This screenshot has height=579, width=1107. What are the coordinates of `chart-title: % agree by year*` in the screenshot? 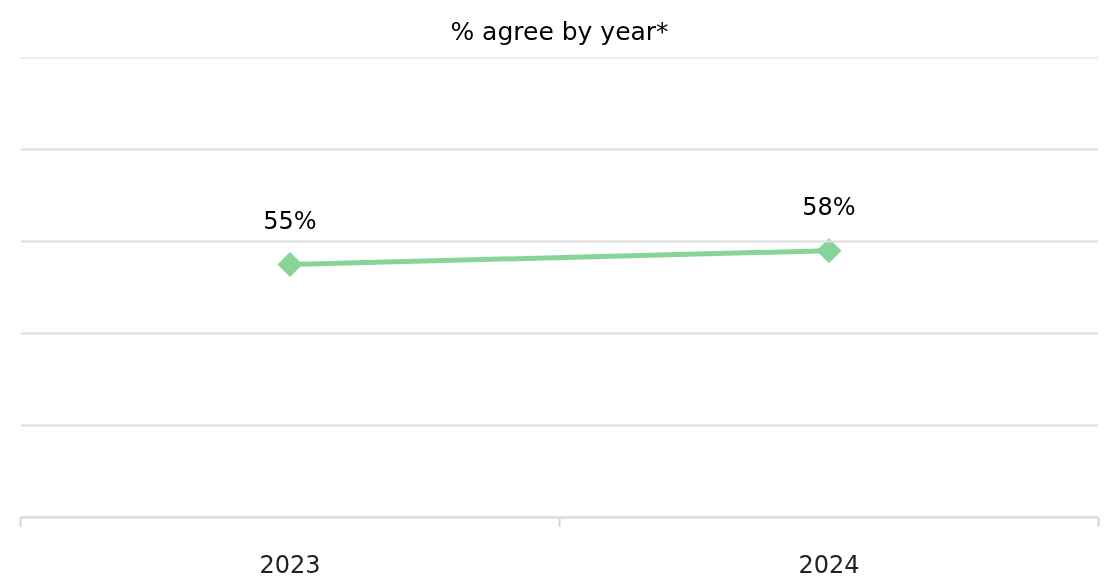 It's located at (559, 31).